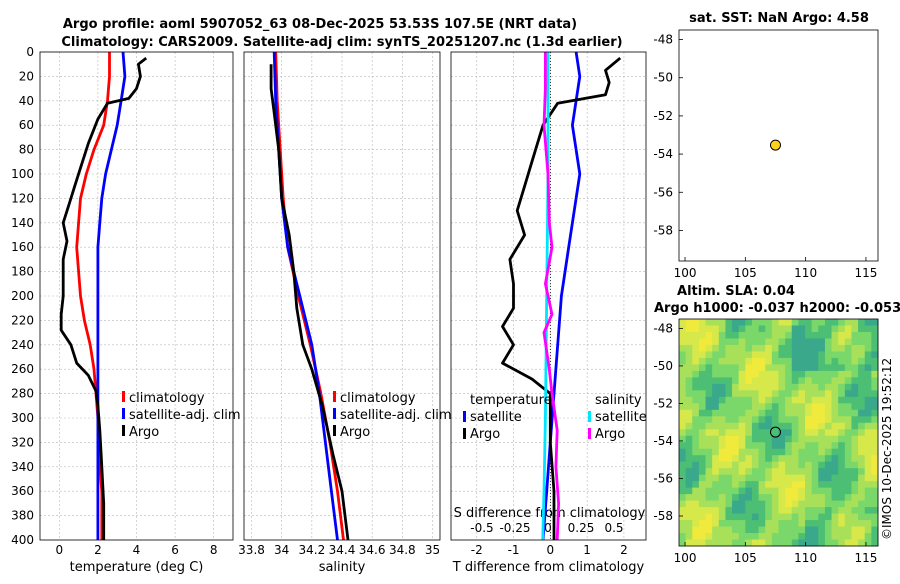  What do you see at coordinates (26, 76) in the screenshot?
I see `y-tick-label: 20` at bounding box center [26, 76].